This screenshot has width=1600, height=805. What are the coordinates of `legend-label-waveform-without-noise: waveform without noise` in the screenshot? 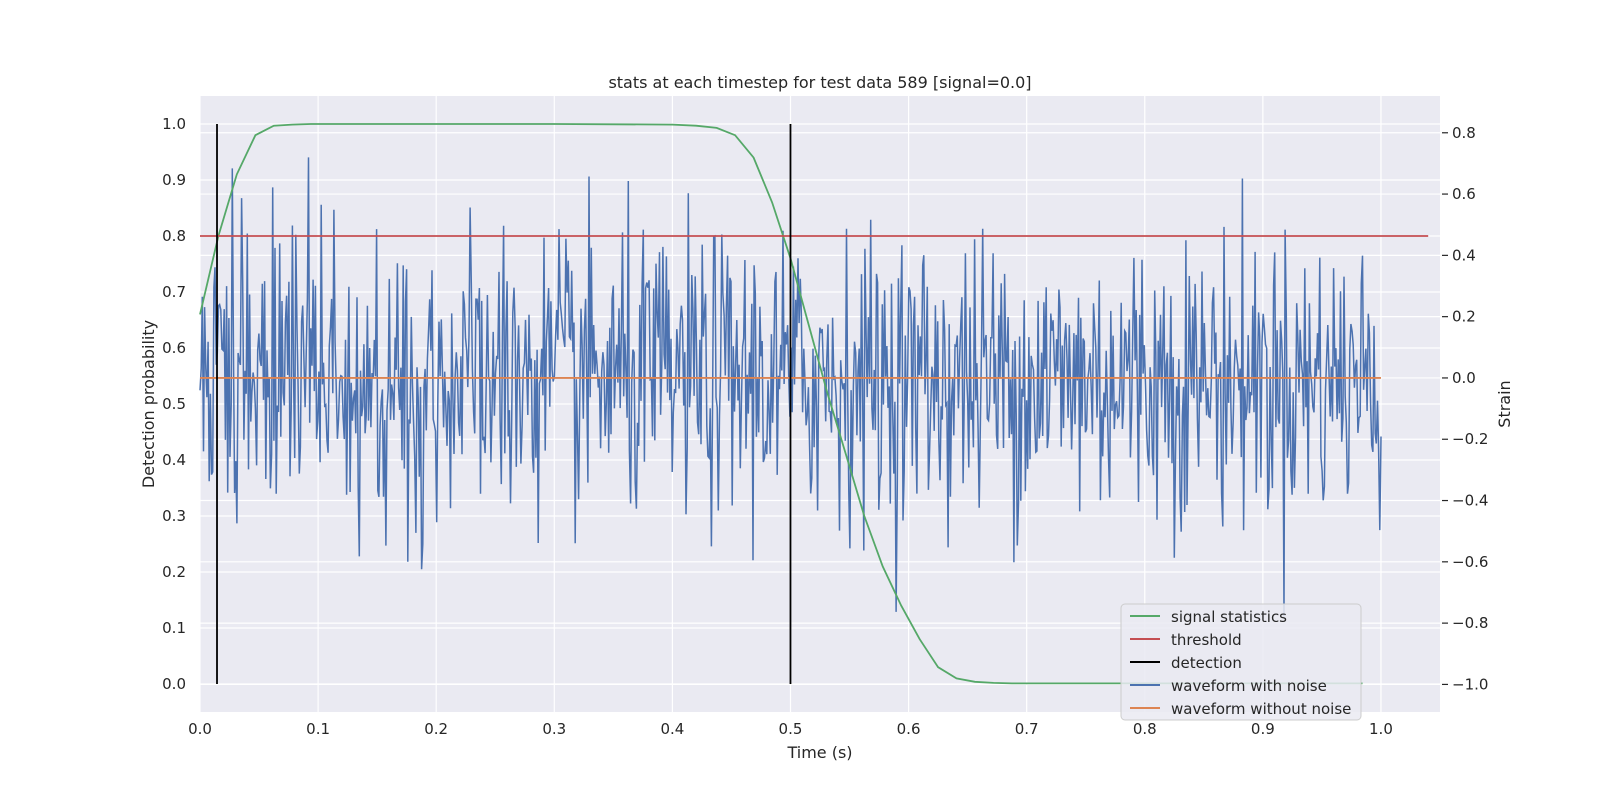 It's located at (1261, 709).